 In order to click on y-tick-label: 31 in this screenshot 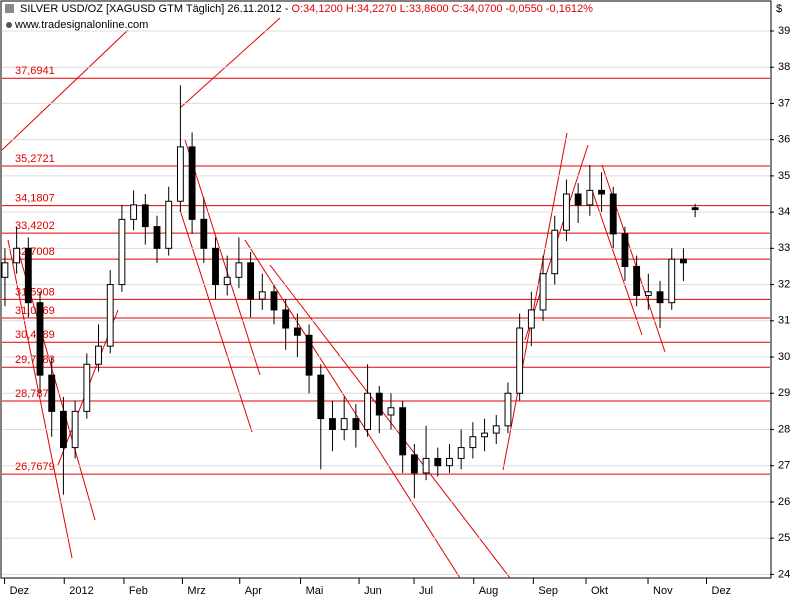, I will do `click(784, 321)`.